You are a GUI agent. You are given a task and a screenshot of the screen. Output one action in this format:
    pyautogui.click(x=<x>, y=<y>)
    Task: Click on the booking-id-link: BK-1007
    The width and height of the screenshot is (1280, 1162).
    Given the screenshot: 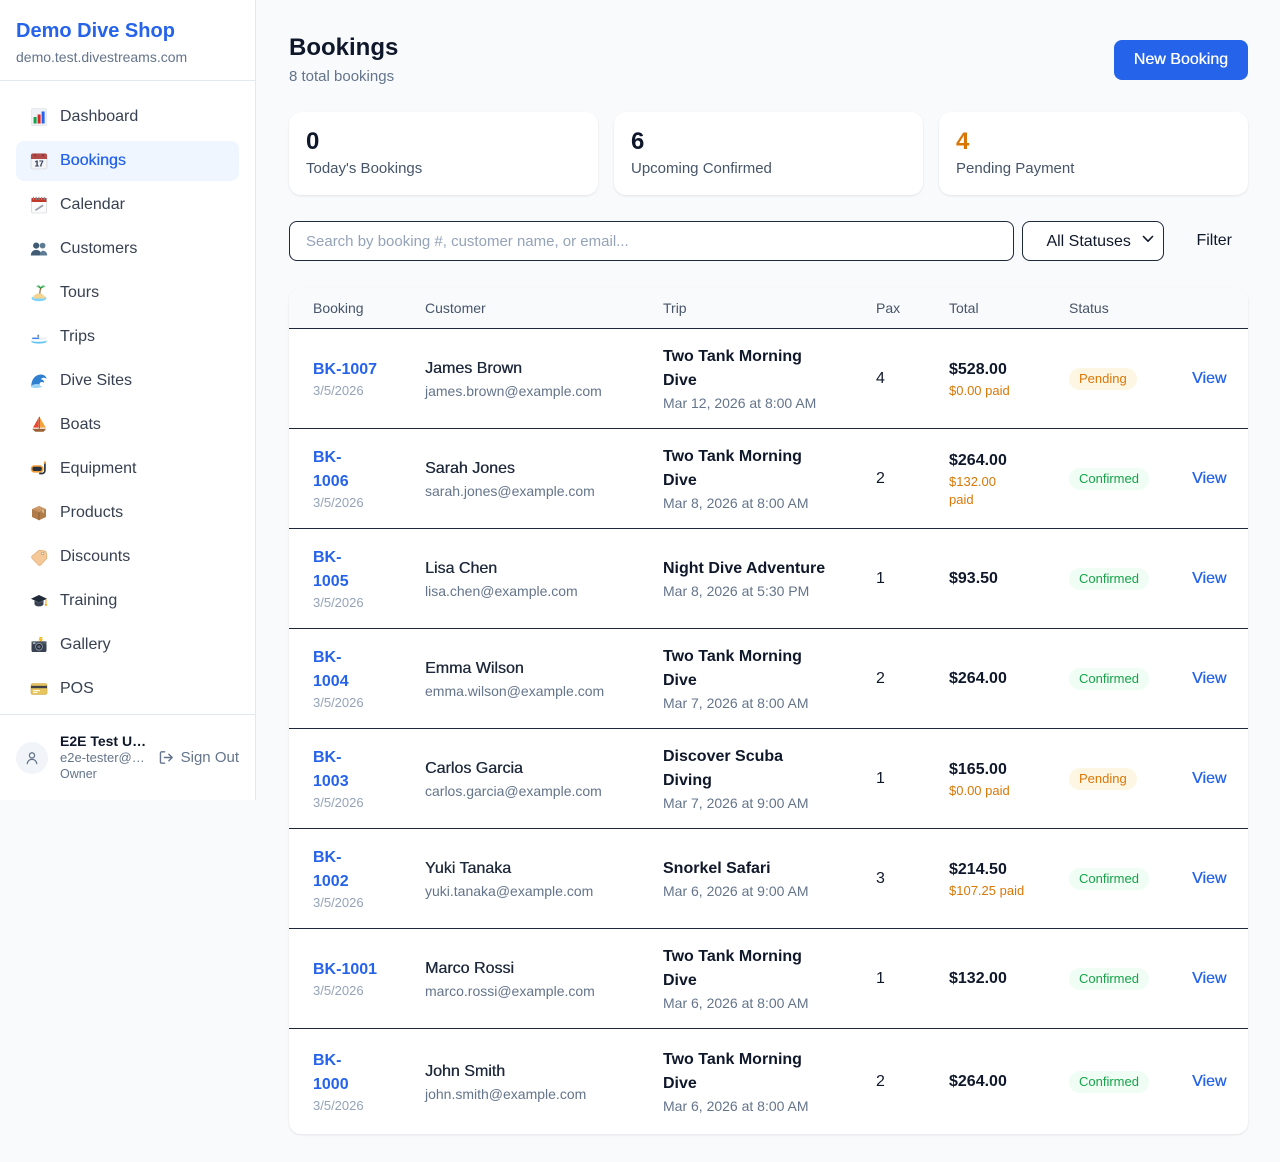 What is the action you would take?
    pyautogui.click(x=369, y=370)
    